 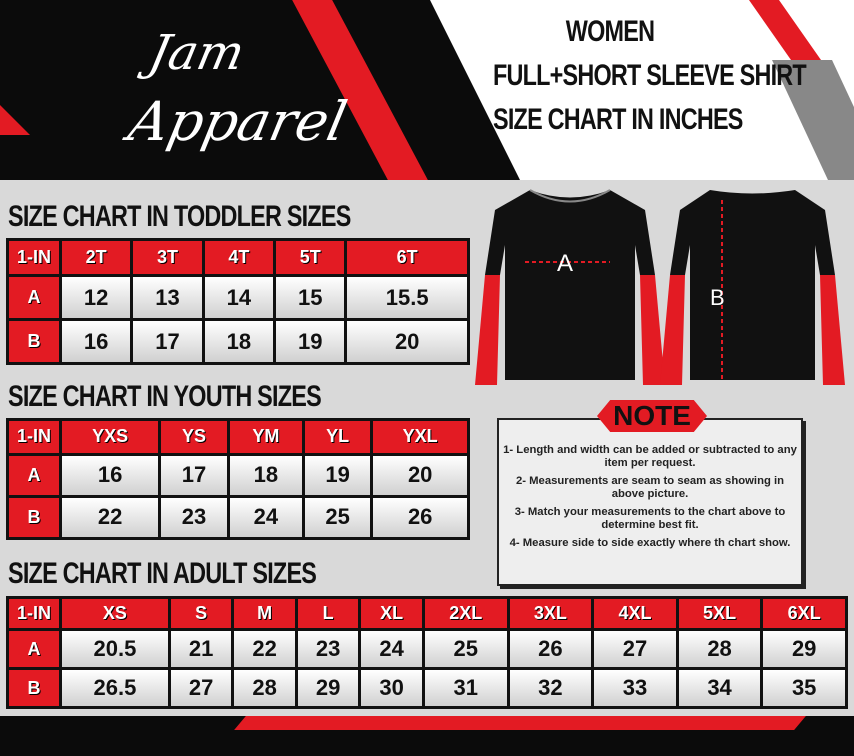 What do you see at coordinates (96, 298) in the screenshot?
I see `size-cell: 12` at bounding box center [96, 298].